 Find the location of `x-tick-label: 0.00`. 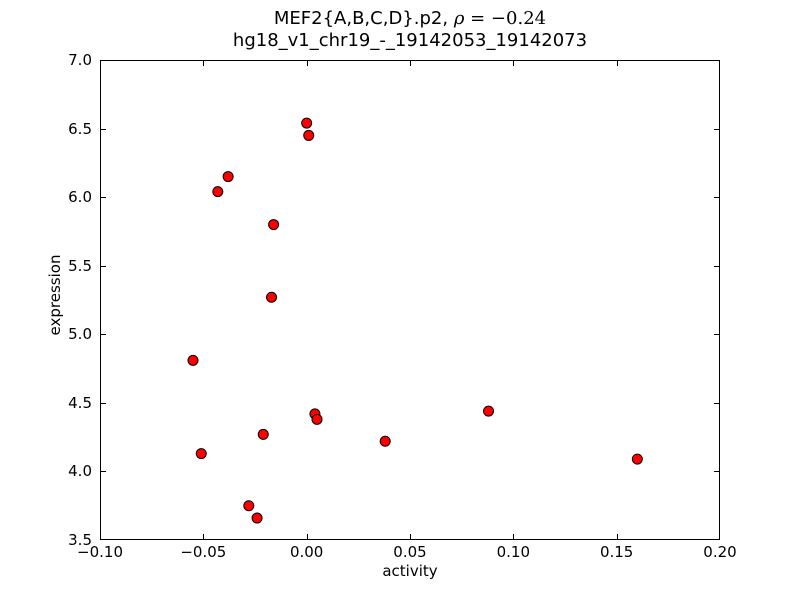

x-tick-label: 0.00 is located at coordinates (306, 552).